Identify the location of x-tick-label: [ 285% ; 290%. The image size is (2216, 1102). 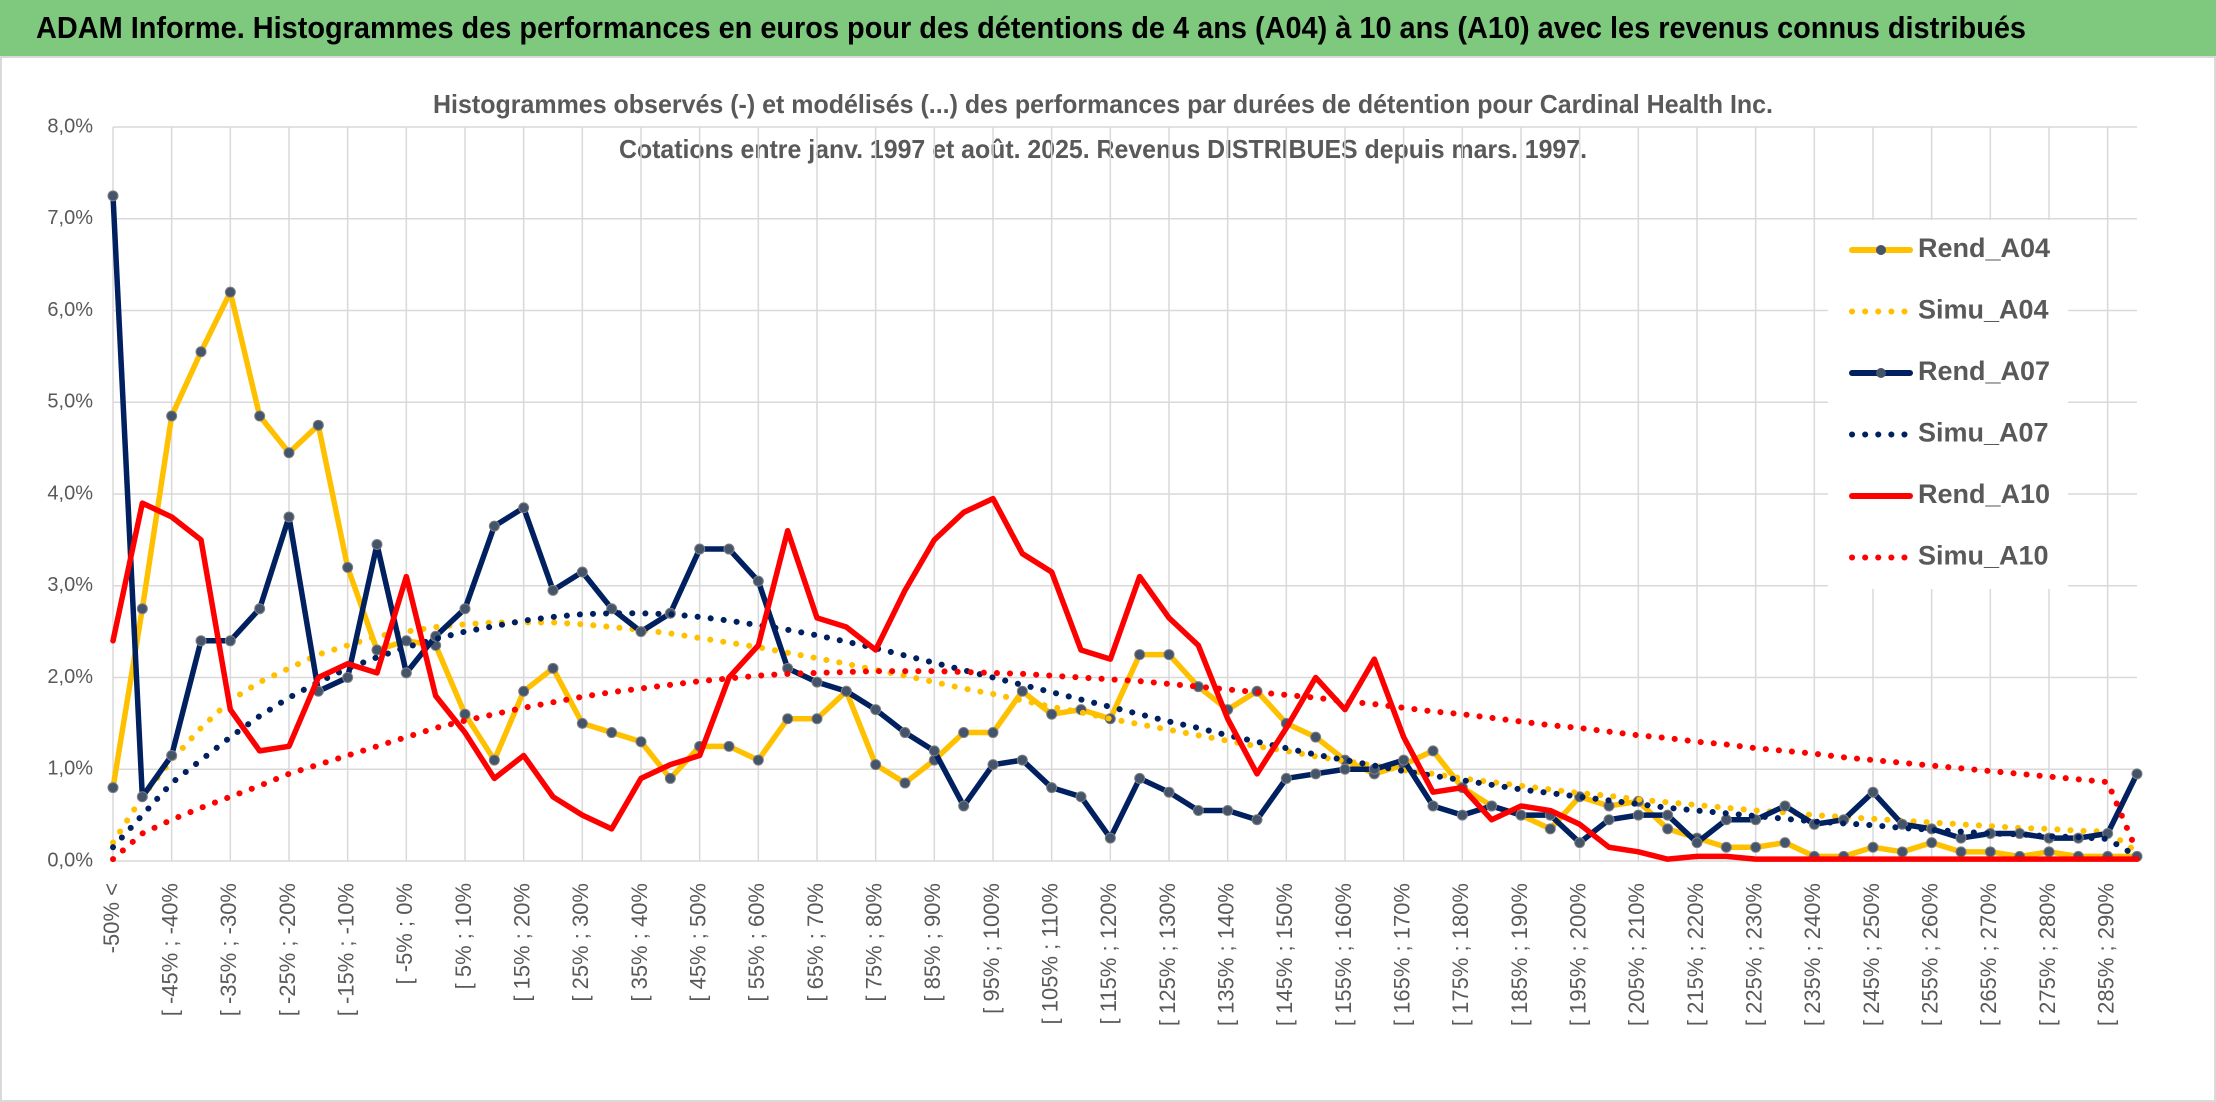
(2105, 954).